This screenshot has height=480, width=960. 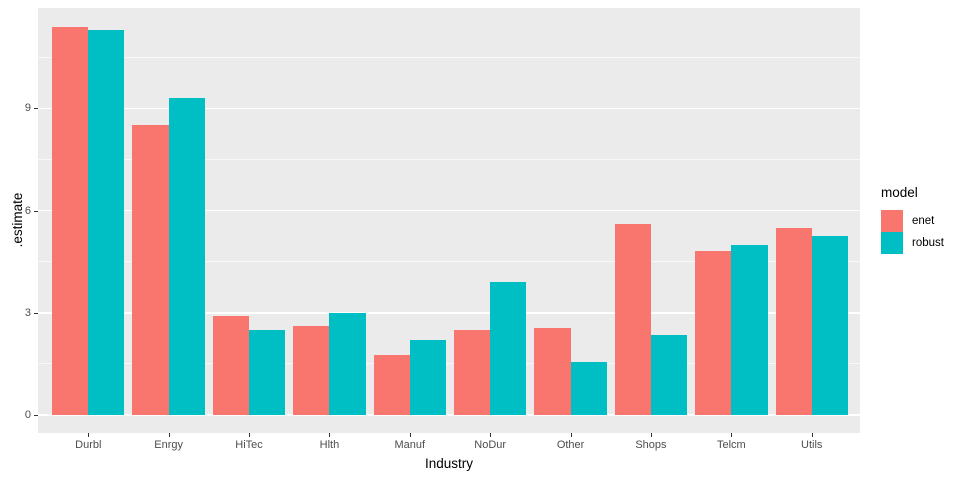 I want to click on x-tick-label-durbl: Durbl, so click(x=88, y=445).